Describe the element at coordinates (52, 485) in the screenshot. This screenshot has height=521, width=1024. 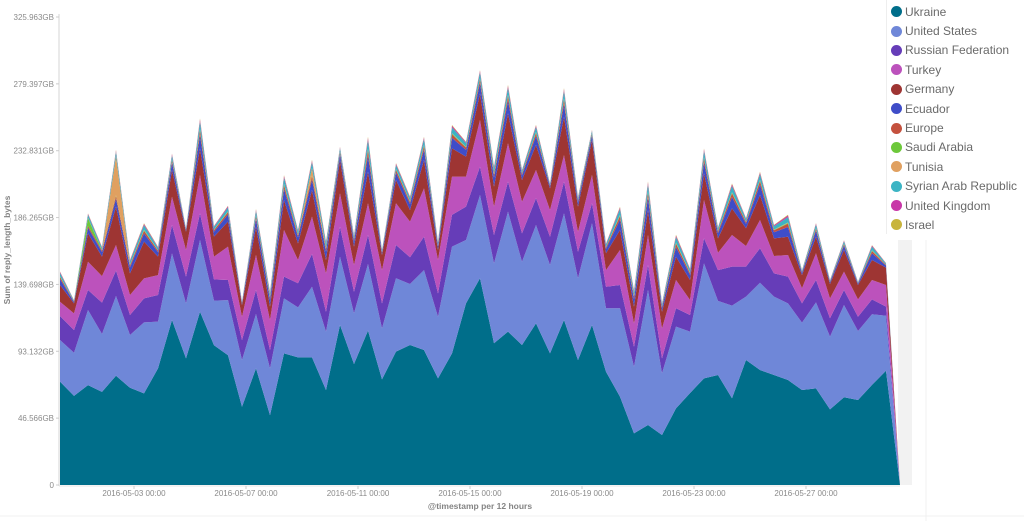
I see `y-tick-label: 0` at that location.